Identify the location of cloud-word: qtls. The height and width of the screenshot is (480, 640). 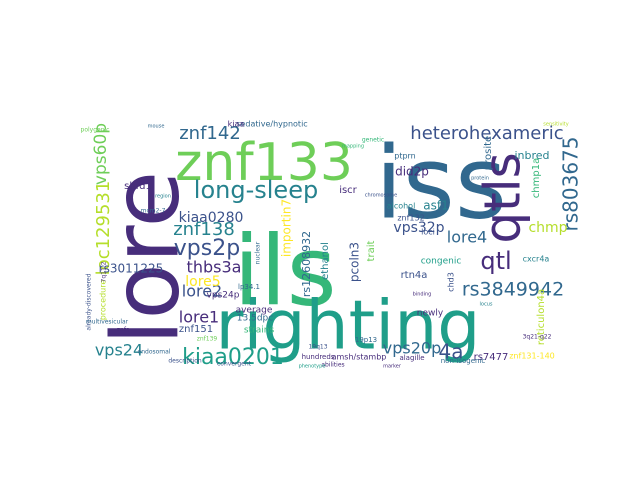
(503, 197).